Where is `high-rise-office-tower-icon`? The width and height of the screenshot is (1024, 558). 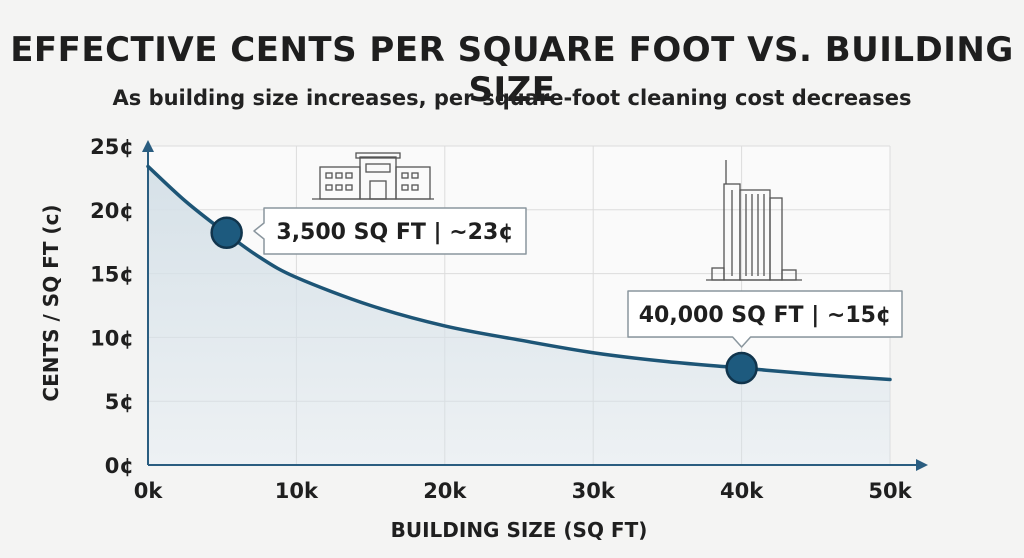
high-rise-office-tower-icon is located at coordinates (754, 220).